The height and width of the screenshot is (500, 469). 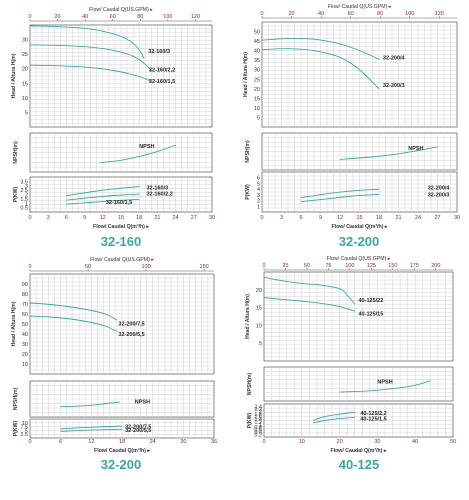 I want to click on power-ytick-label: 1, so click(x=258, y=207).